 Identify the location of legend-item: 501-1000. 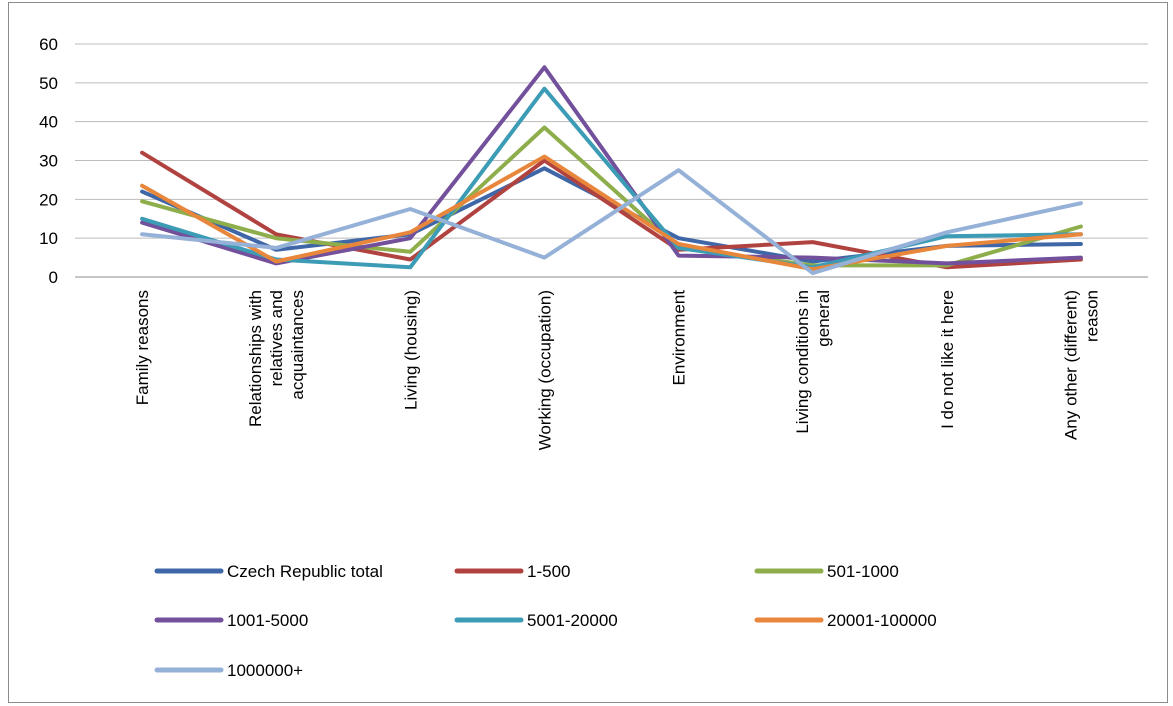
(826, 571).